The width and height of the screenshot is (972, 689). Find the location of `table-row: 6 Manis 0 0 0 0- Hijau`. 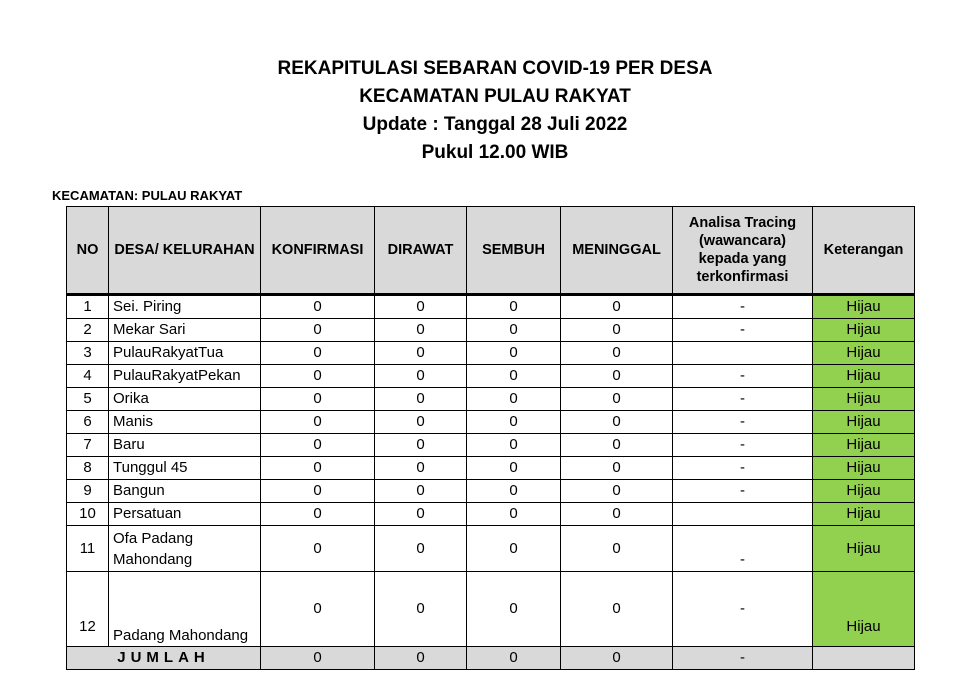

table-row: 6 Manis 0 0 0 0- Hijau is located at coordinates (490, 422).